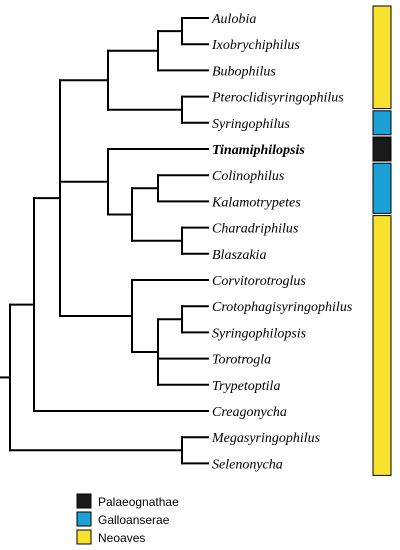 The height and width of the screenshot is (550, 400). What do you see at coordinates (259, 281) in the screenshot?
I see `taxon-label: Corvitorotroglus` at bounding box center [259, 281].